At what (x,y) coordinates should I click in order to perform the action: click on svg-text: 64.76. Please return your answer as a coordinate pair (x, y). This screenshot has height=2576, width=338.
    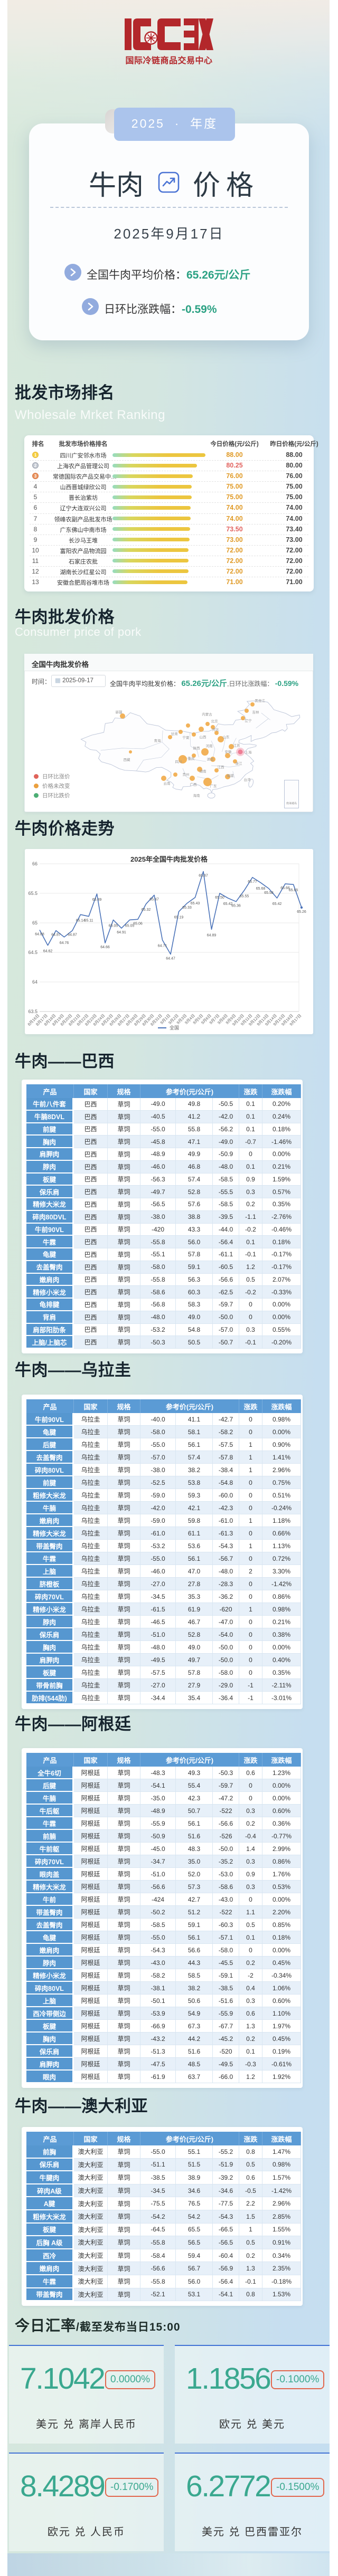
    Looking at the image, I should click on (64, 943).